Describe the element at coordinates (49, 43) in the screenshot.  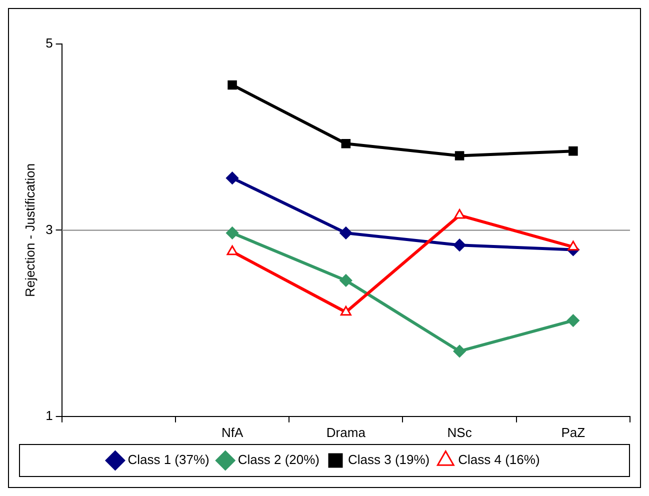
I see `y-tick-label: 5` at that location.